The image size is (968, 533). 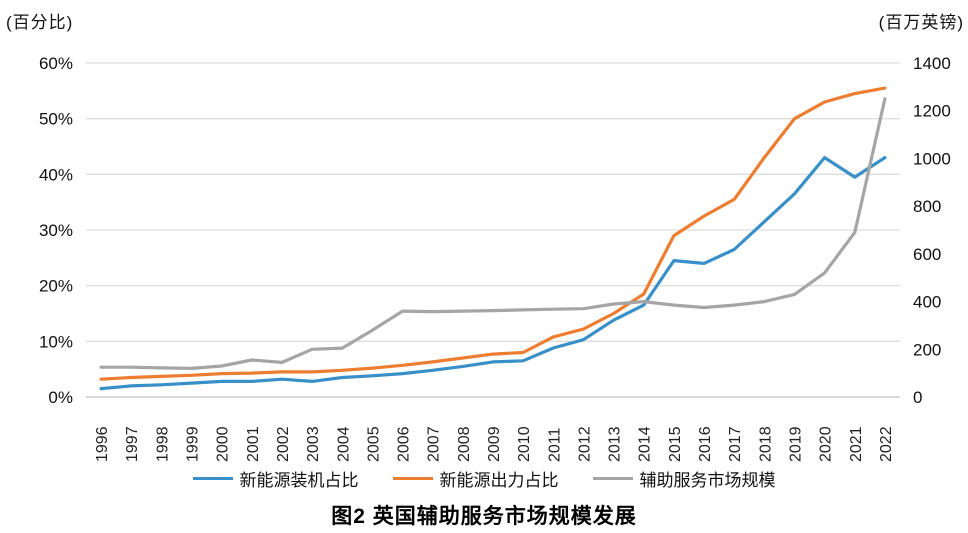 I want to click on legend-line-swatch-orange, so click(x=412, y=478).